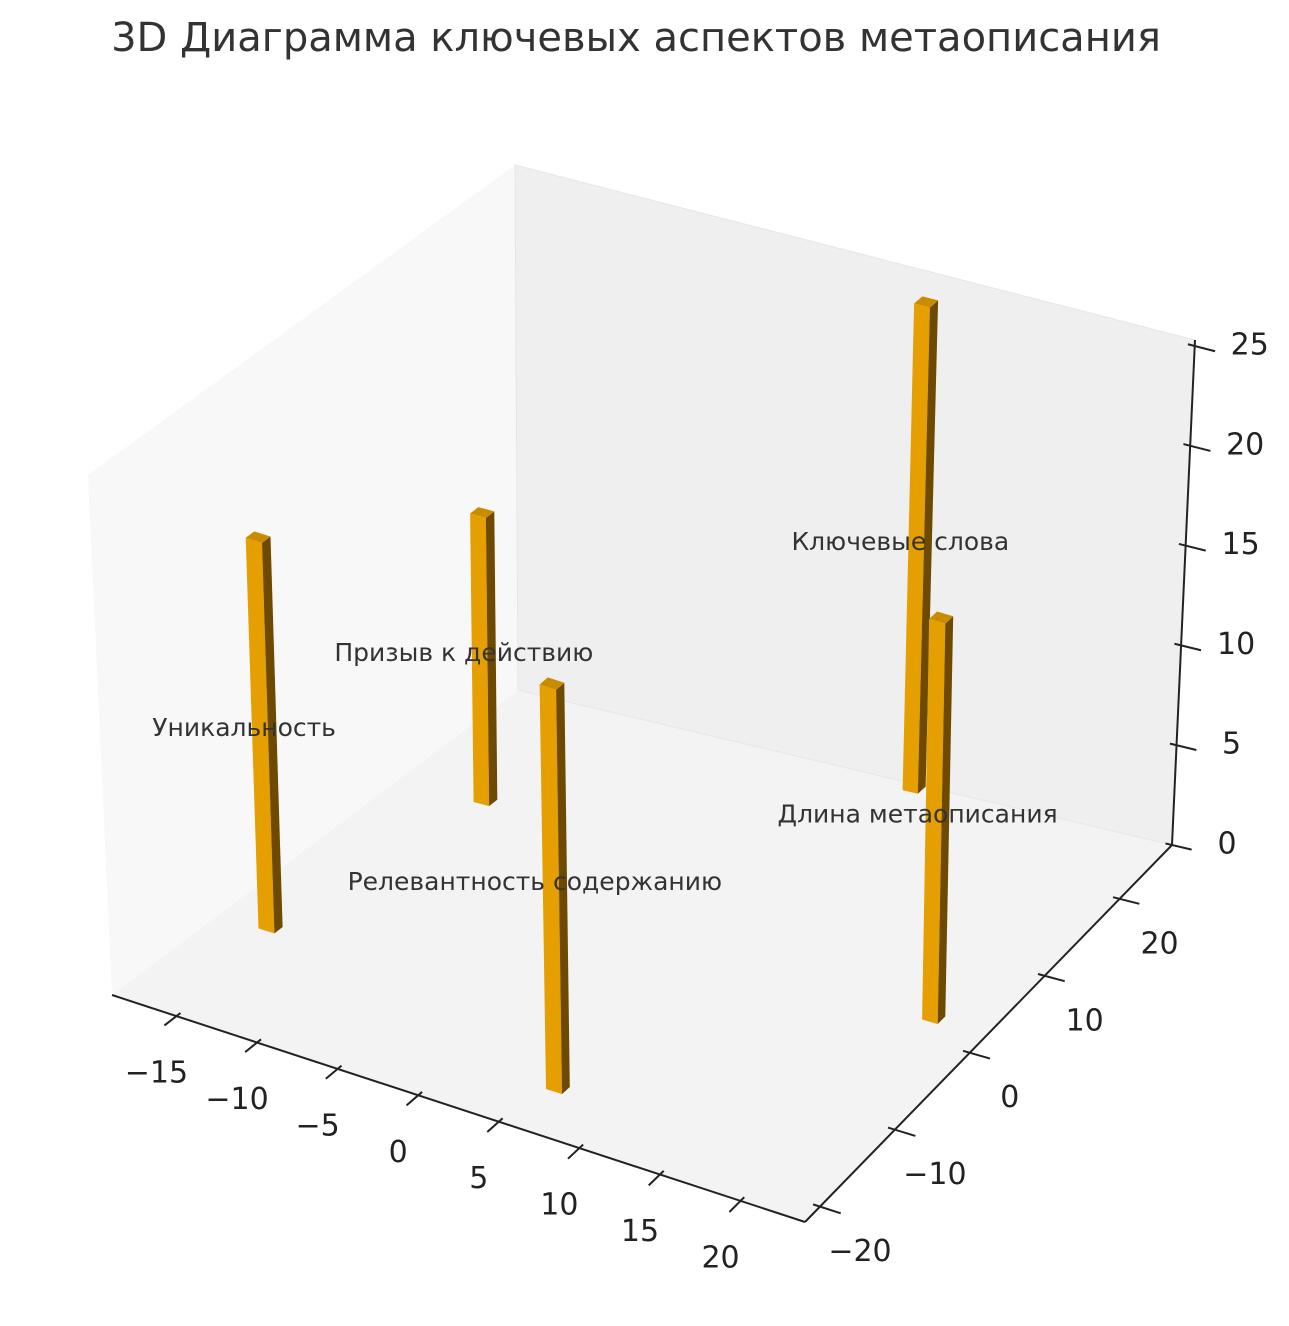 The height and width of the screenshot is (1326, 1289). I want to click on bar-label: Призыв к действию, so click(463, 652).